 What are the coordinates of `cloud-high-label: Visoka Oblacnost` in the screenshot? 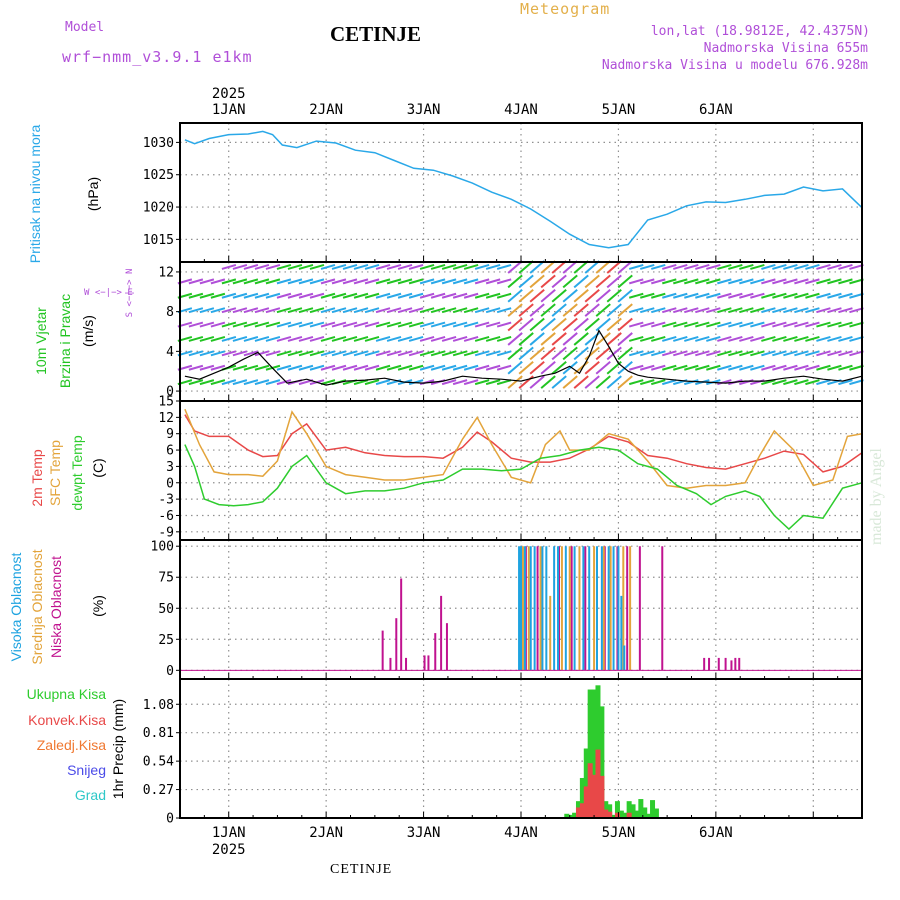 It's located at (16, 607).